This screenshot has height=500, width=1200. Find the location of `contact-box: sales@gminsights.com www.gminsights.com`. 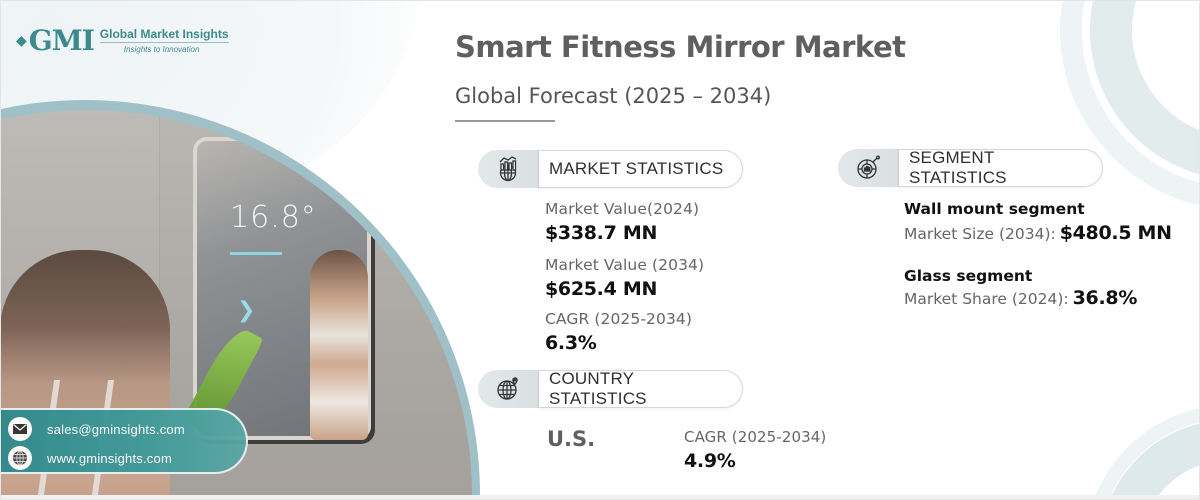

contact-box: sales@gminsights.com www.gminsights.com is located at coordinates (124, 441).